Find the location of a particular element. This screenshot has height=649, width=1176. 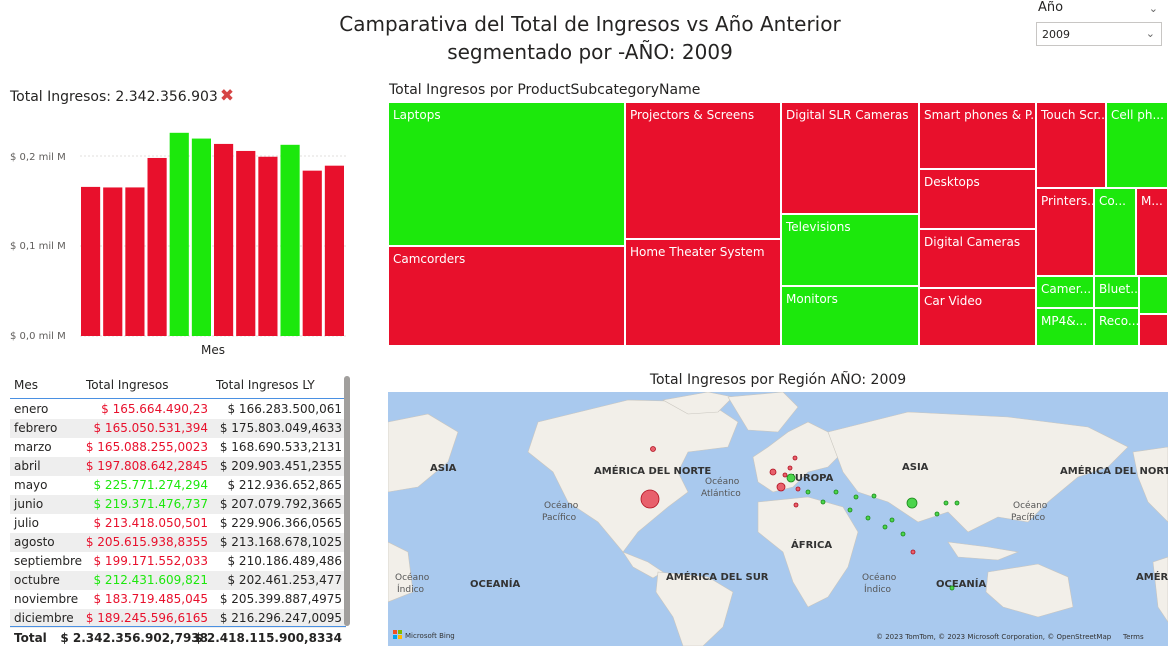

table-row: junio $ 219.371.476,737 $ 207.079.792,3665 is located at coordinates (178, 504).